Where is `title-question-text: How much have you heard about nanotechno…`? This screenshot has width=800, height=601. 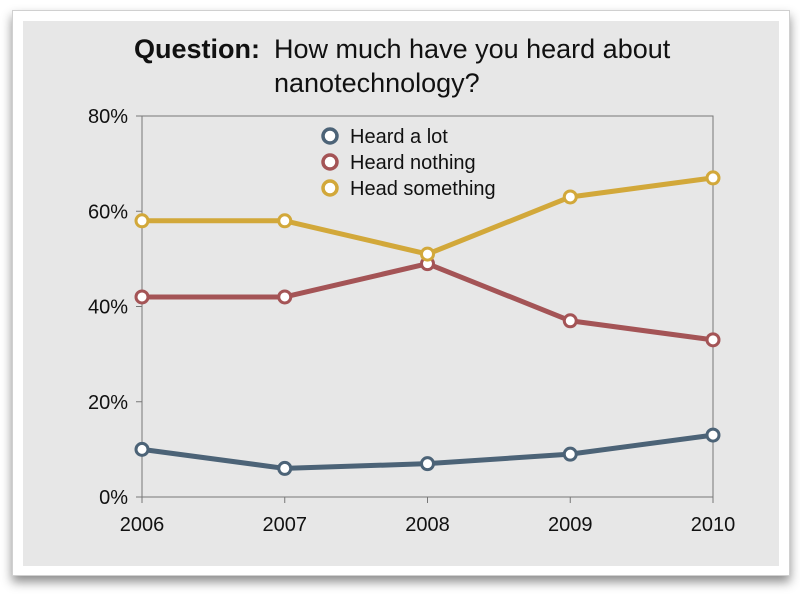 title-question-text: How much have you heard about nanotechno… is located at coordinates (472, 66).